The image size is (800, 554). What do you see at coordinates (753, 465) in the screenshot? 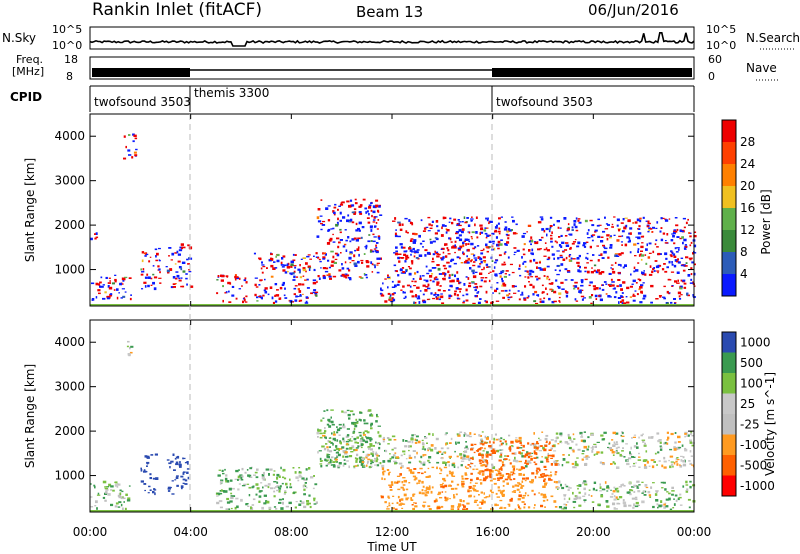
I see `velocity-colorbar-tick: -500` at bounding box center [753, 465].